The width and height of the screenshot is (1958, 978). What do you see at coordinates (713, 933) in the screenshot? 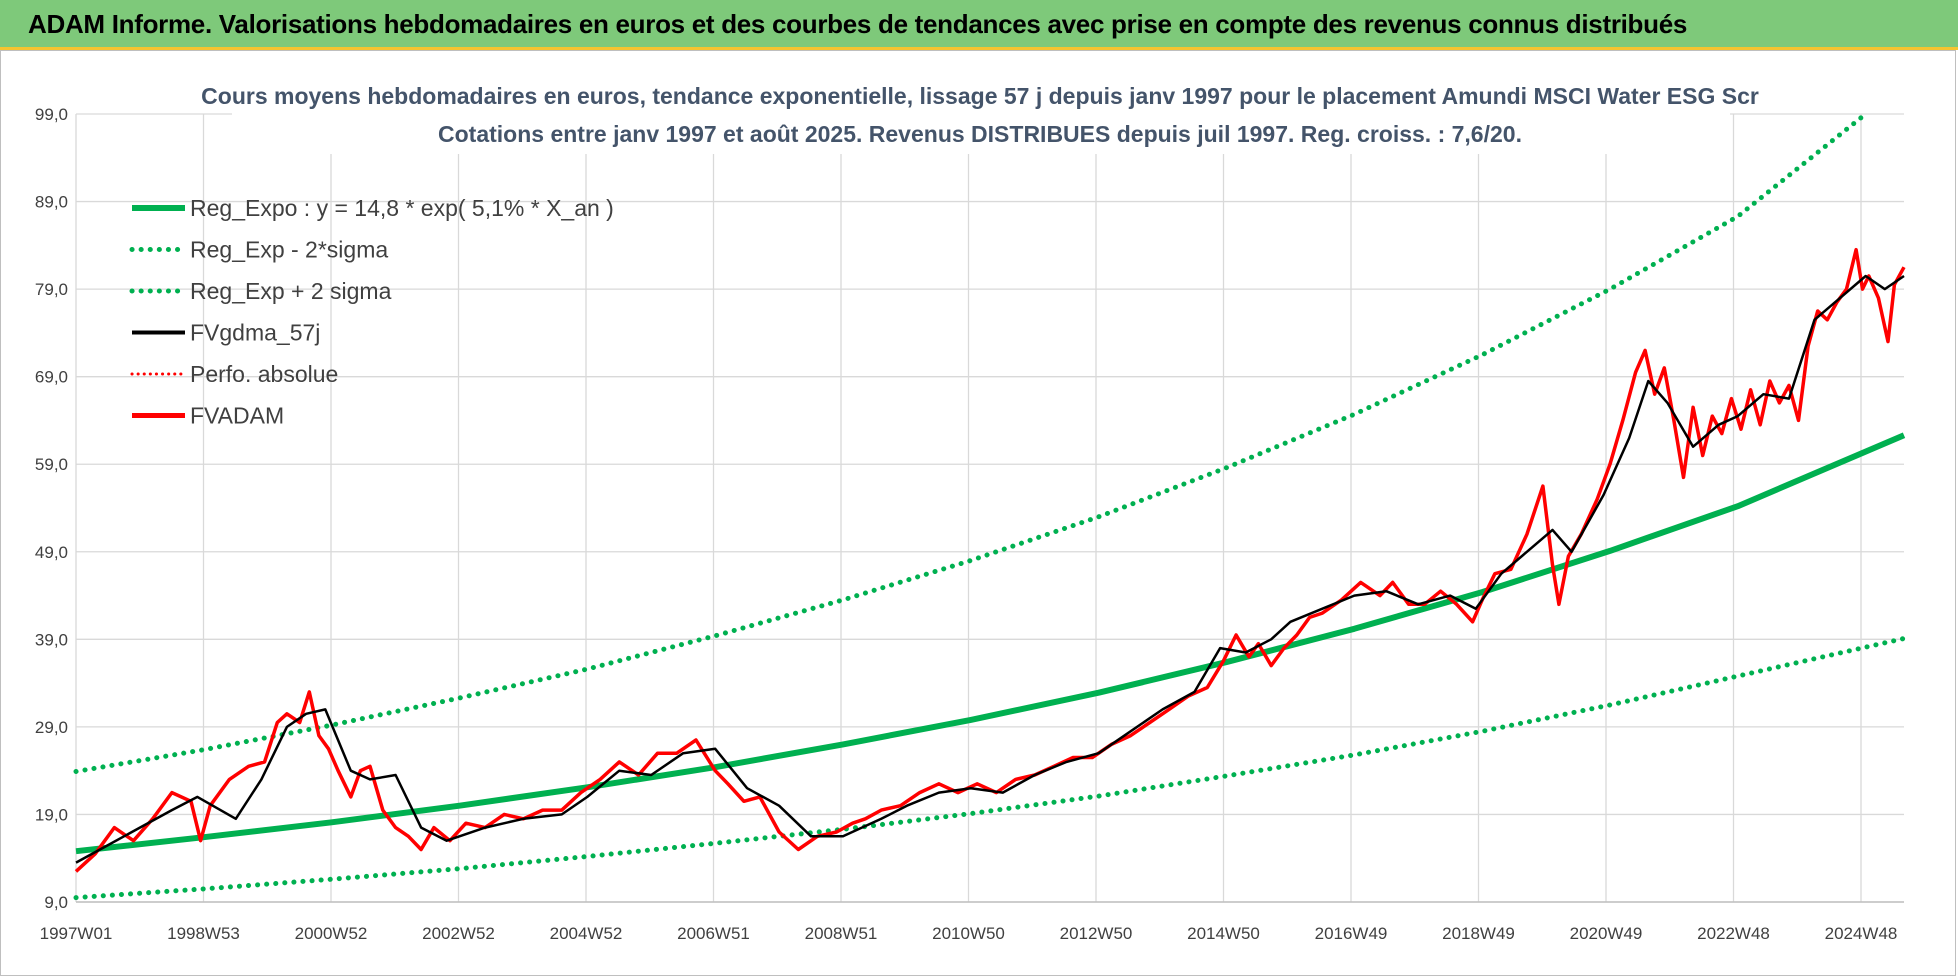
I see `x-tick-label: 2006W51` at bounding box center [713, 933].